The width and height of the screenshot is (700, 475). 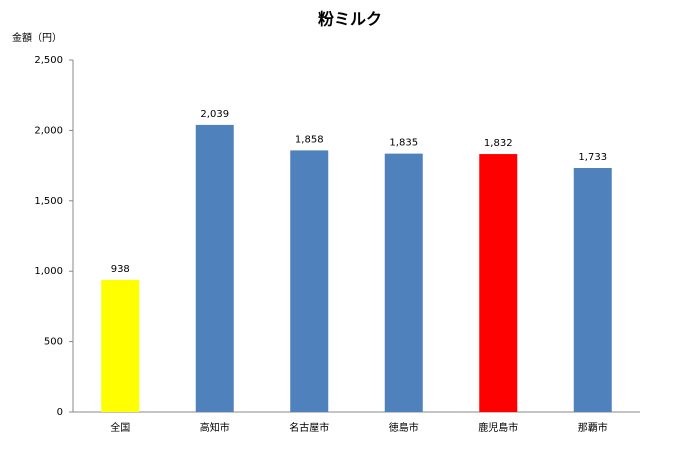 What do you see at coordinates (37, 37) in the screenshot?
I see `y-axis-label: 金額（円）` at bounding box center [37, 37].